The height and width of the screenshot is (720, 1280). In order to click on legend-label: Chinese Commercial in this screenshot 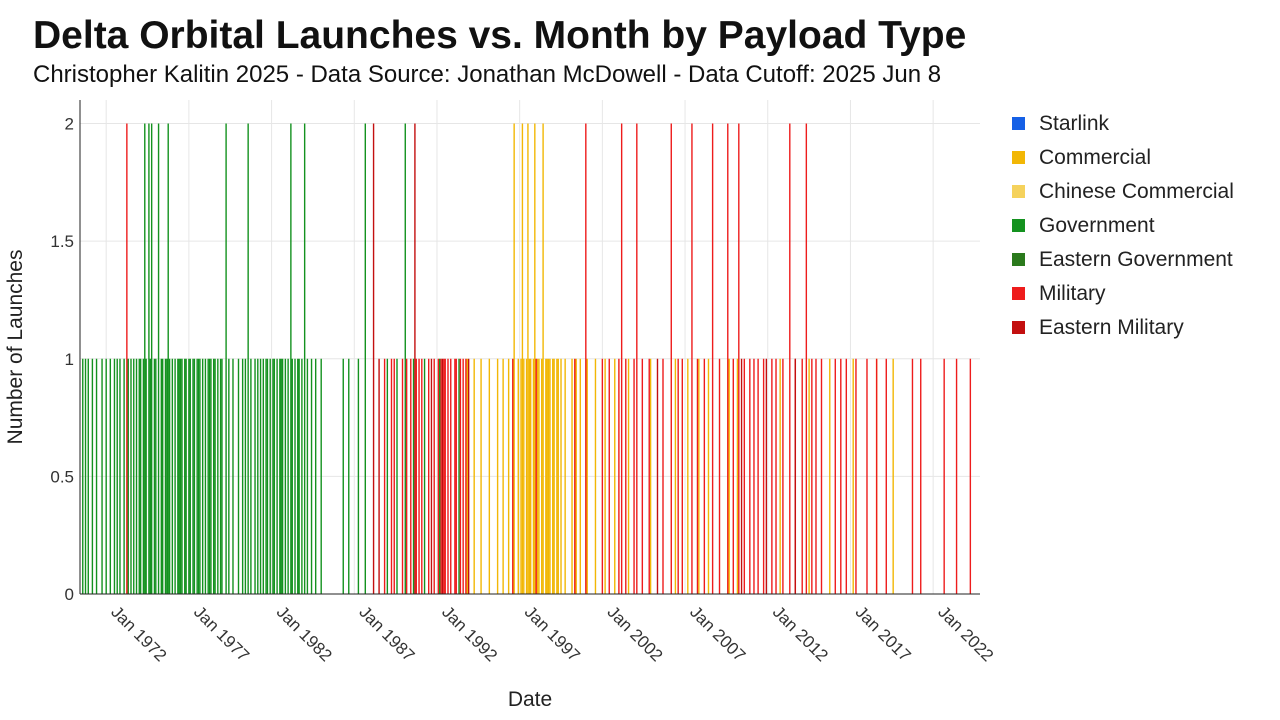, I will do `click(1136, 191)`.